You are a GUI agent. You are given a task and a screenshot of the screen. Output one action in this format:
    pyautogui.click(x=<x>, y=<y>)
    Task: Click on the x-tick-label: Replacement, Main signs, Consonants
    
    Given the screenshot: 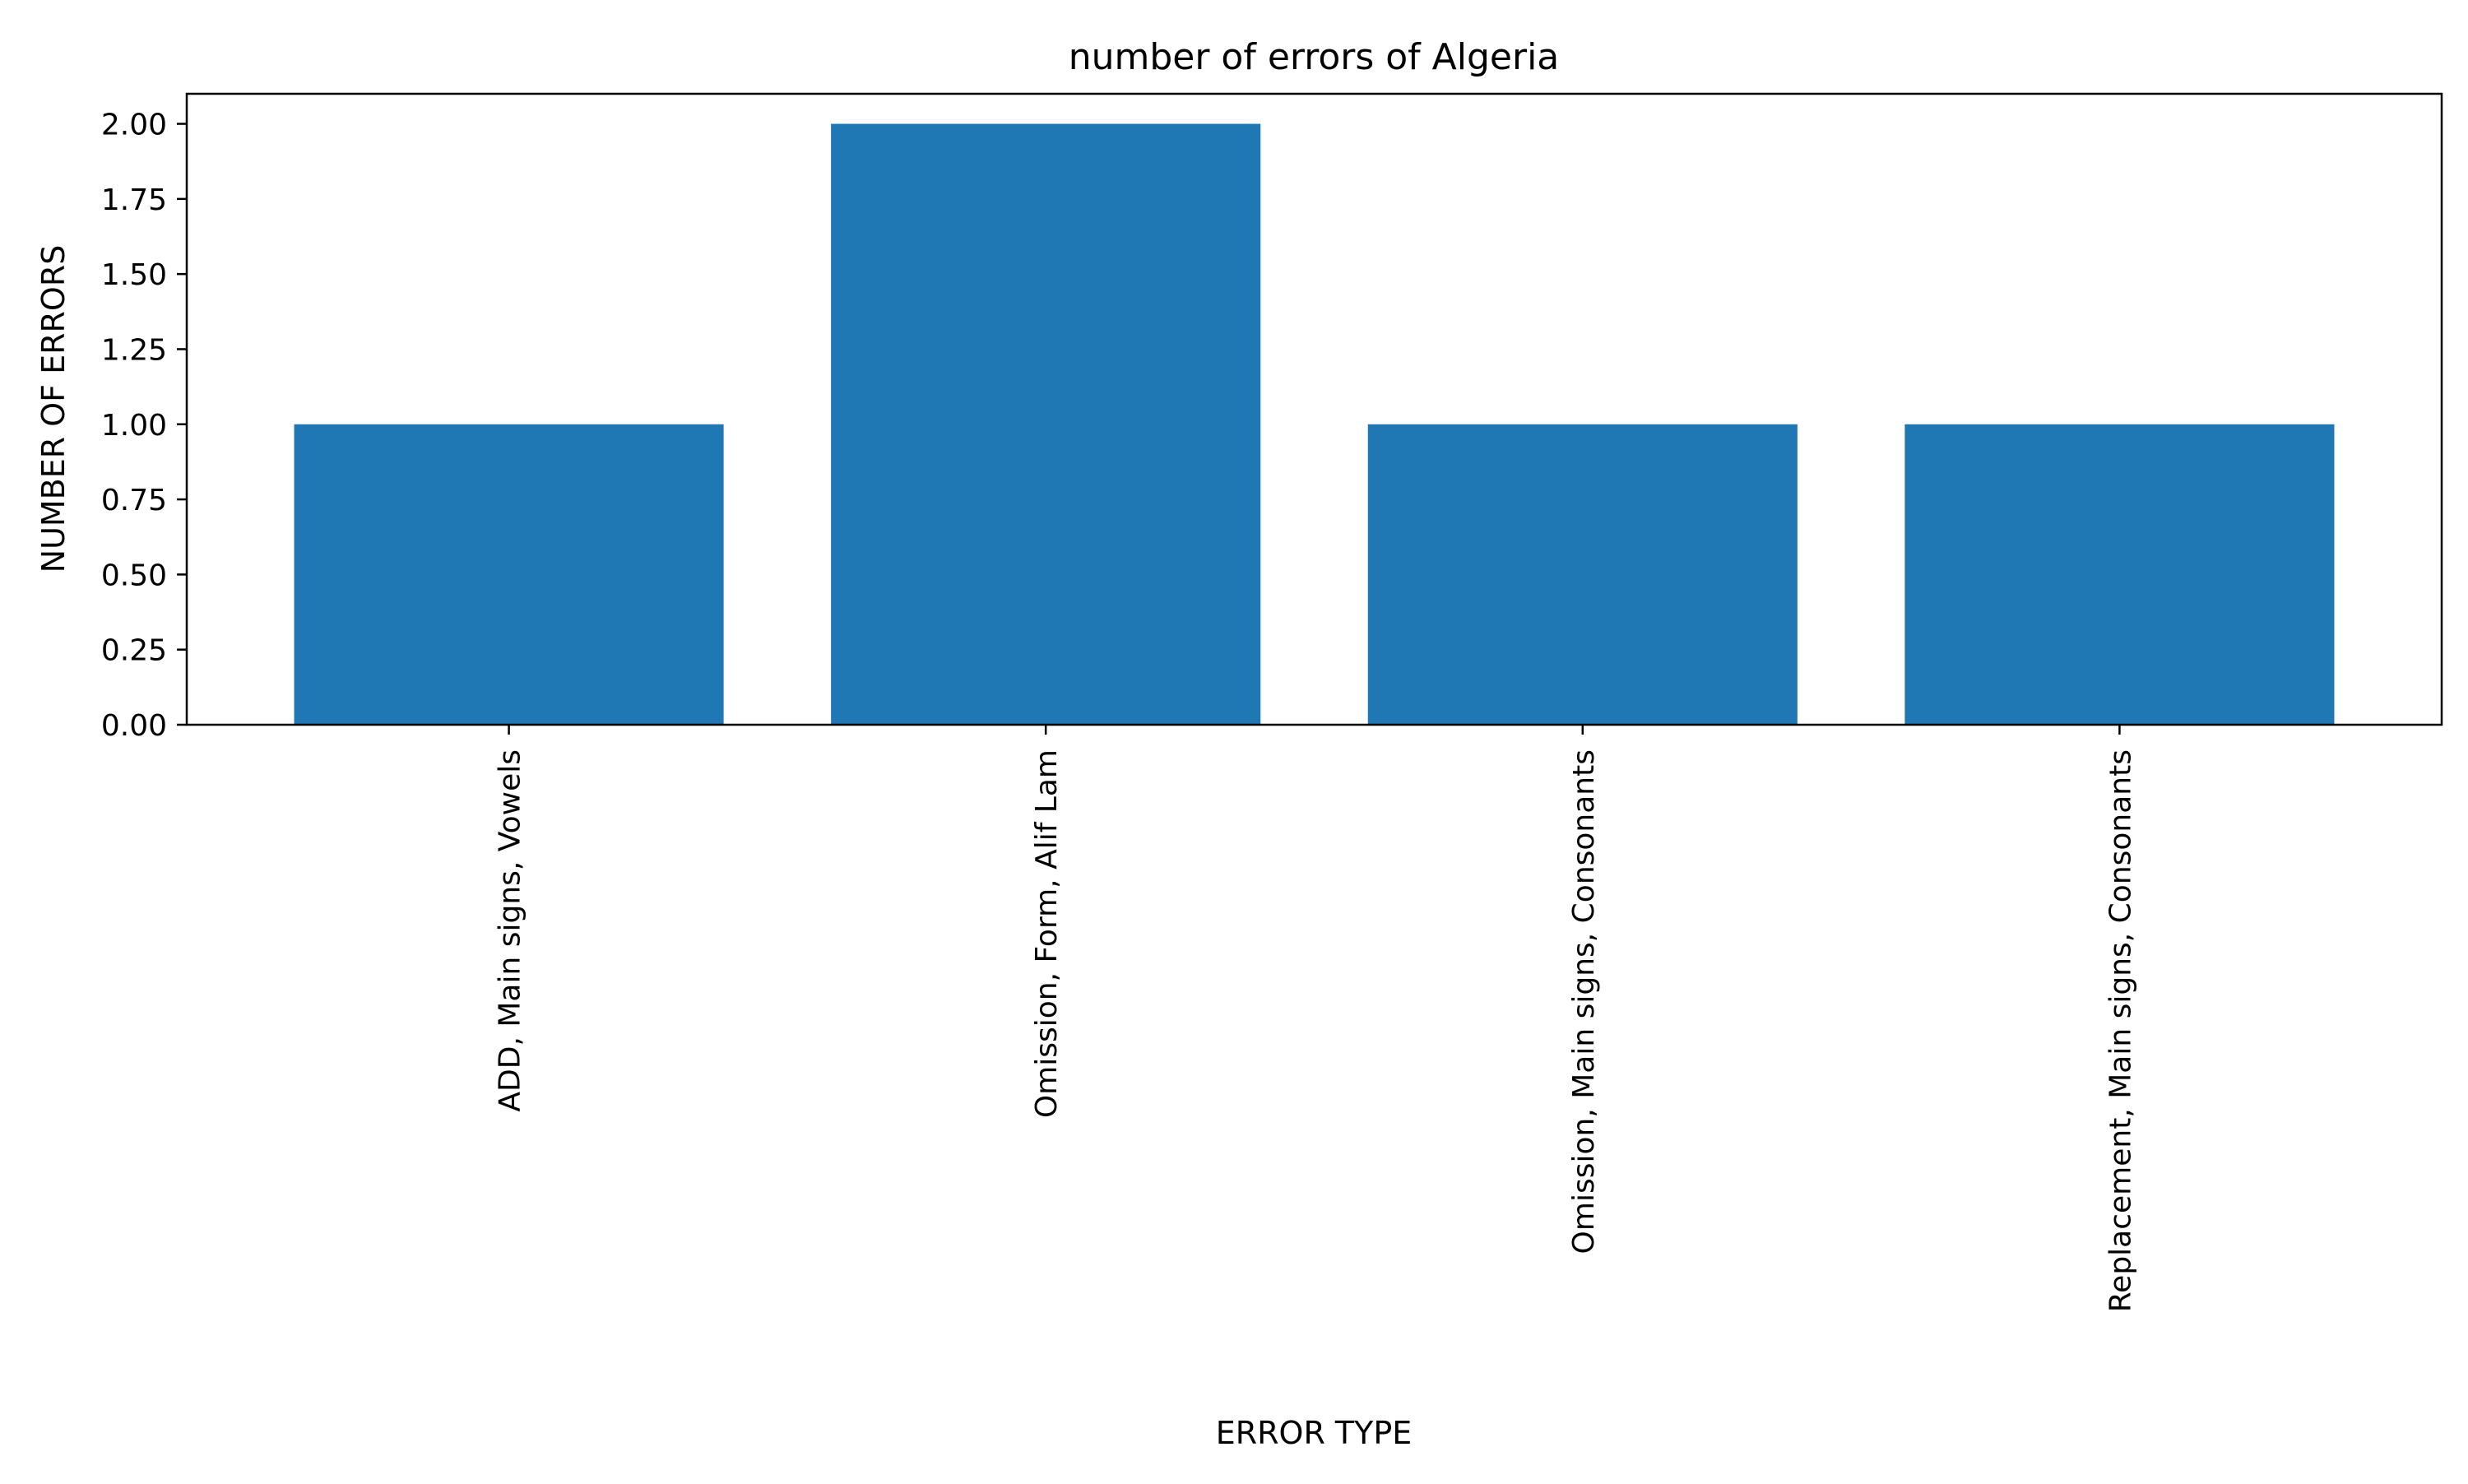 What is the action you would take?
    pyautogui.click(x=2120, y=1030)
    